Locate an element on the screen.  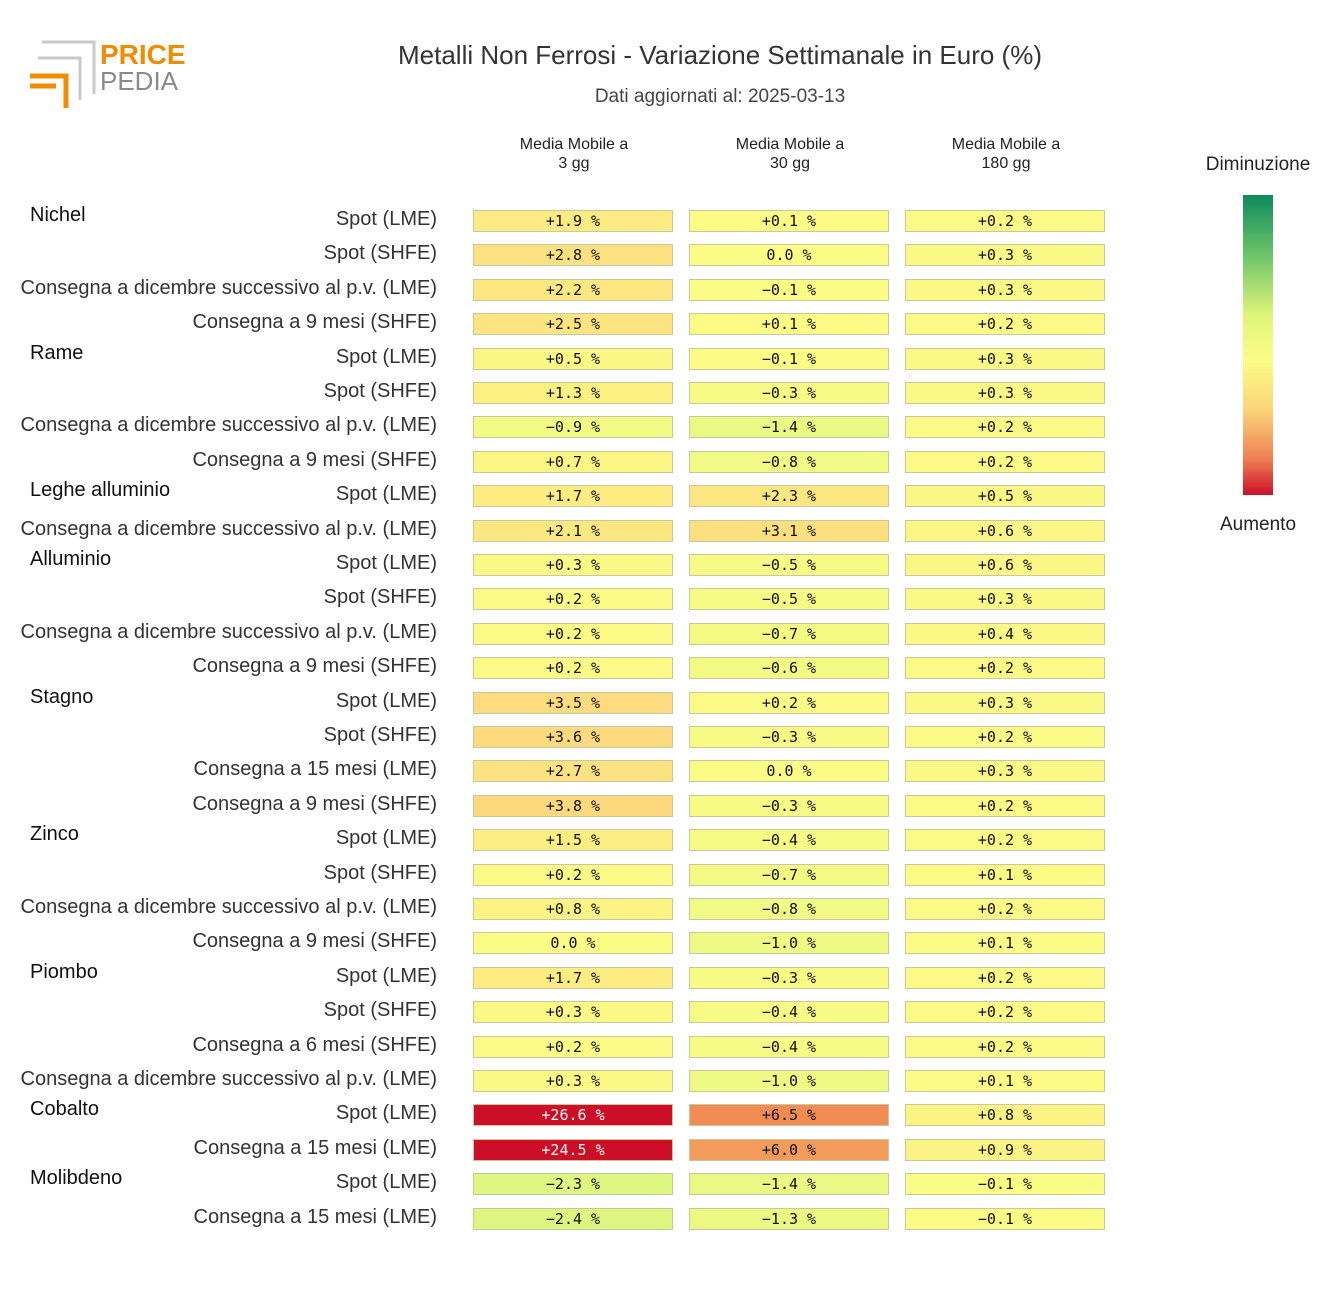
group-label: Cobalto is located at coordinates (64, 1109).